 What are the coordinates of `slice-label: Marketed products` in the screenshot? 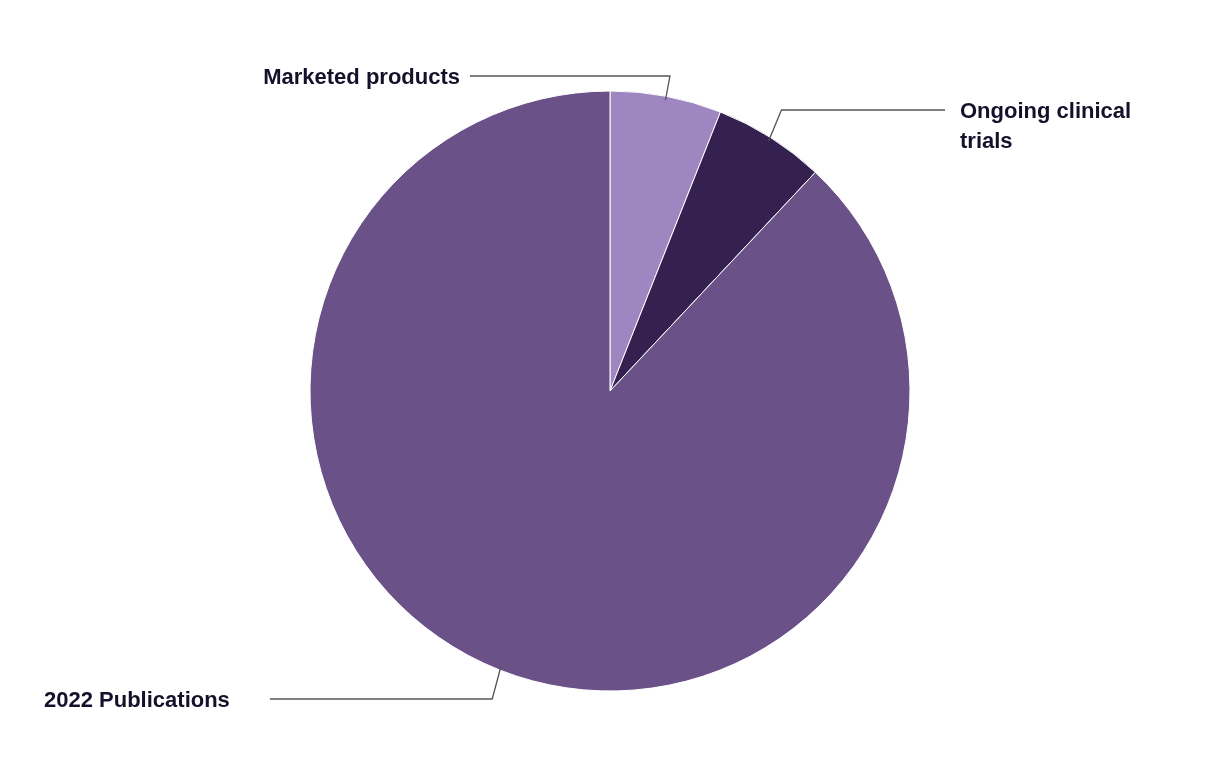 It's located at (361, 76).